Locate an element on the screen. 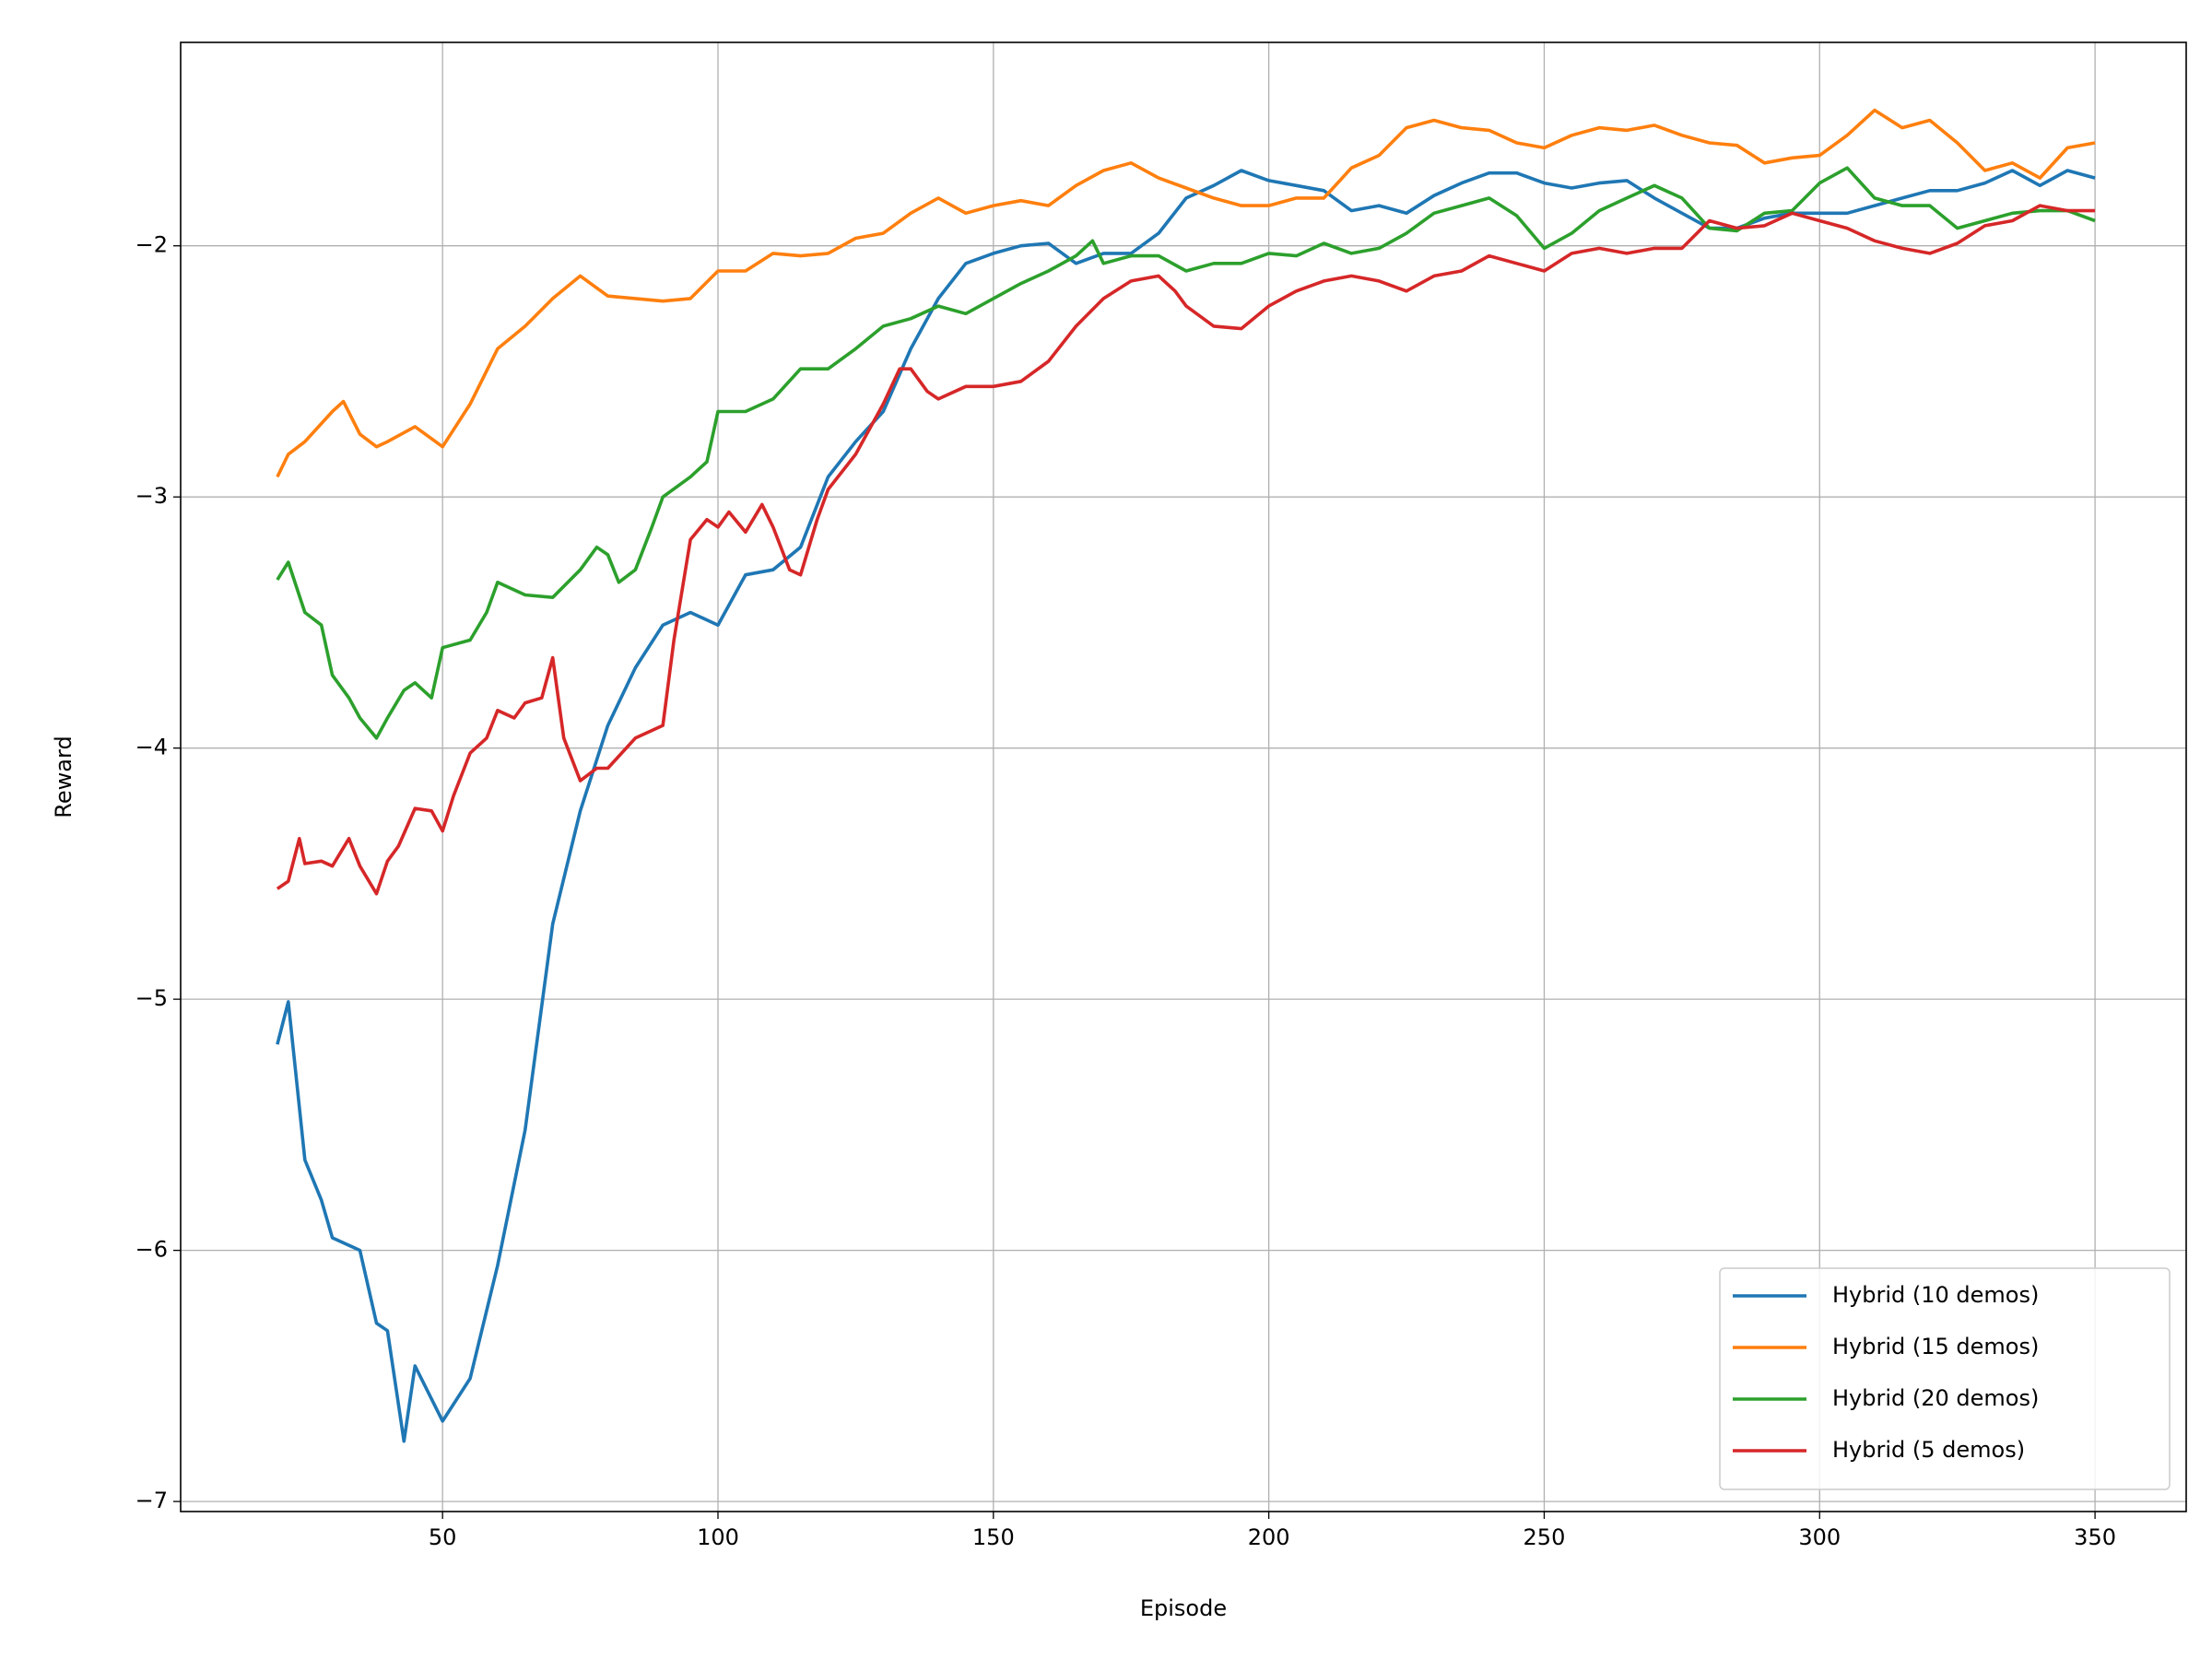  y-tick-label: −5 is located at coordinates (151, 998).